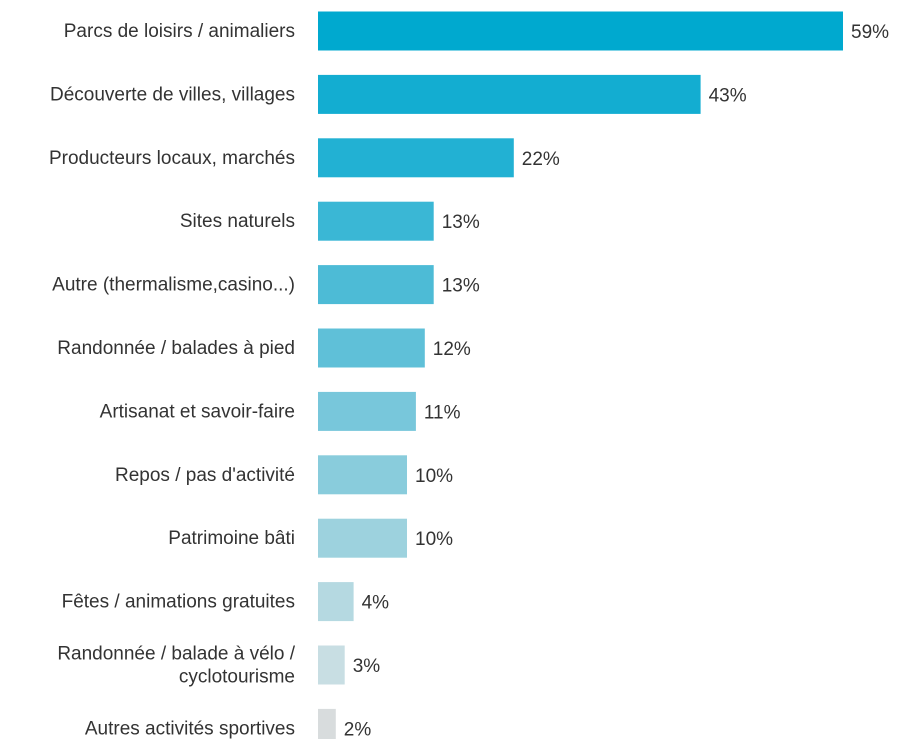 This screenshot has width=899, height=739. Describe the element at coordinates (461, 222) in the screenshot. I see `value-label-3: 13%` at that location.